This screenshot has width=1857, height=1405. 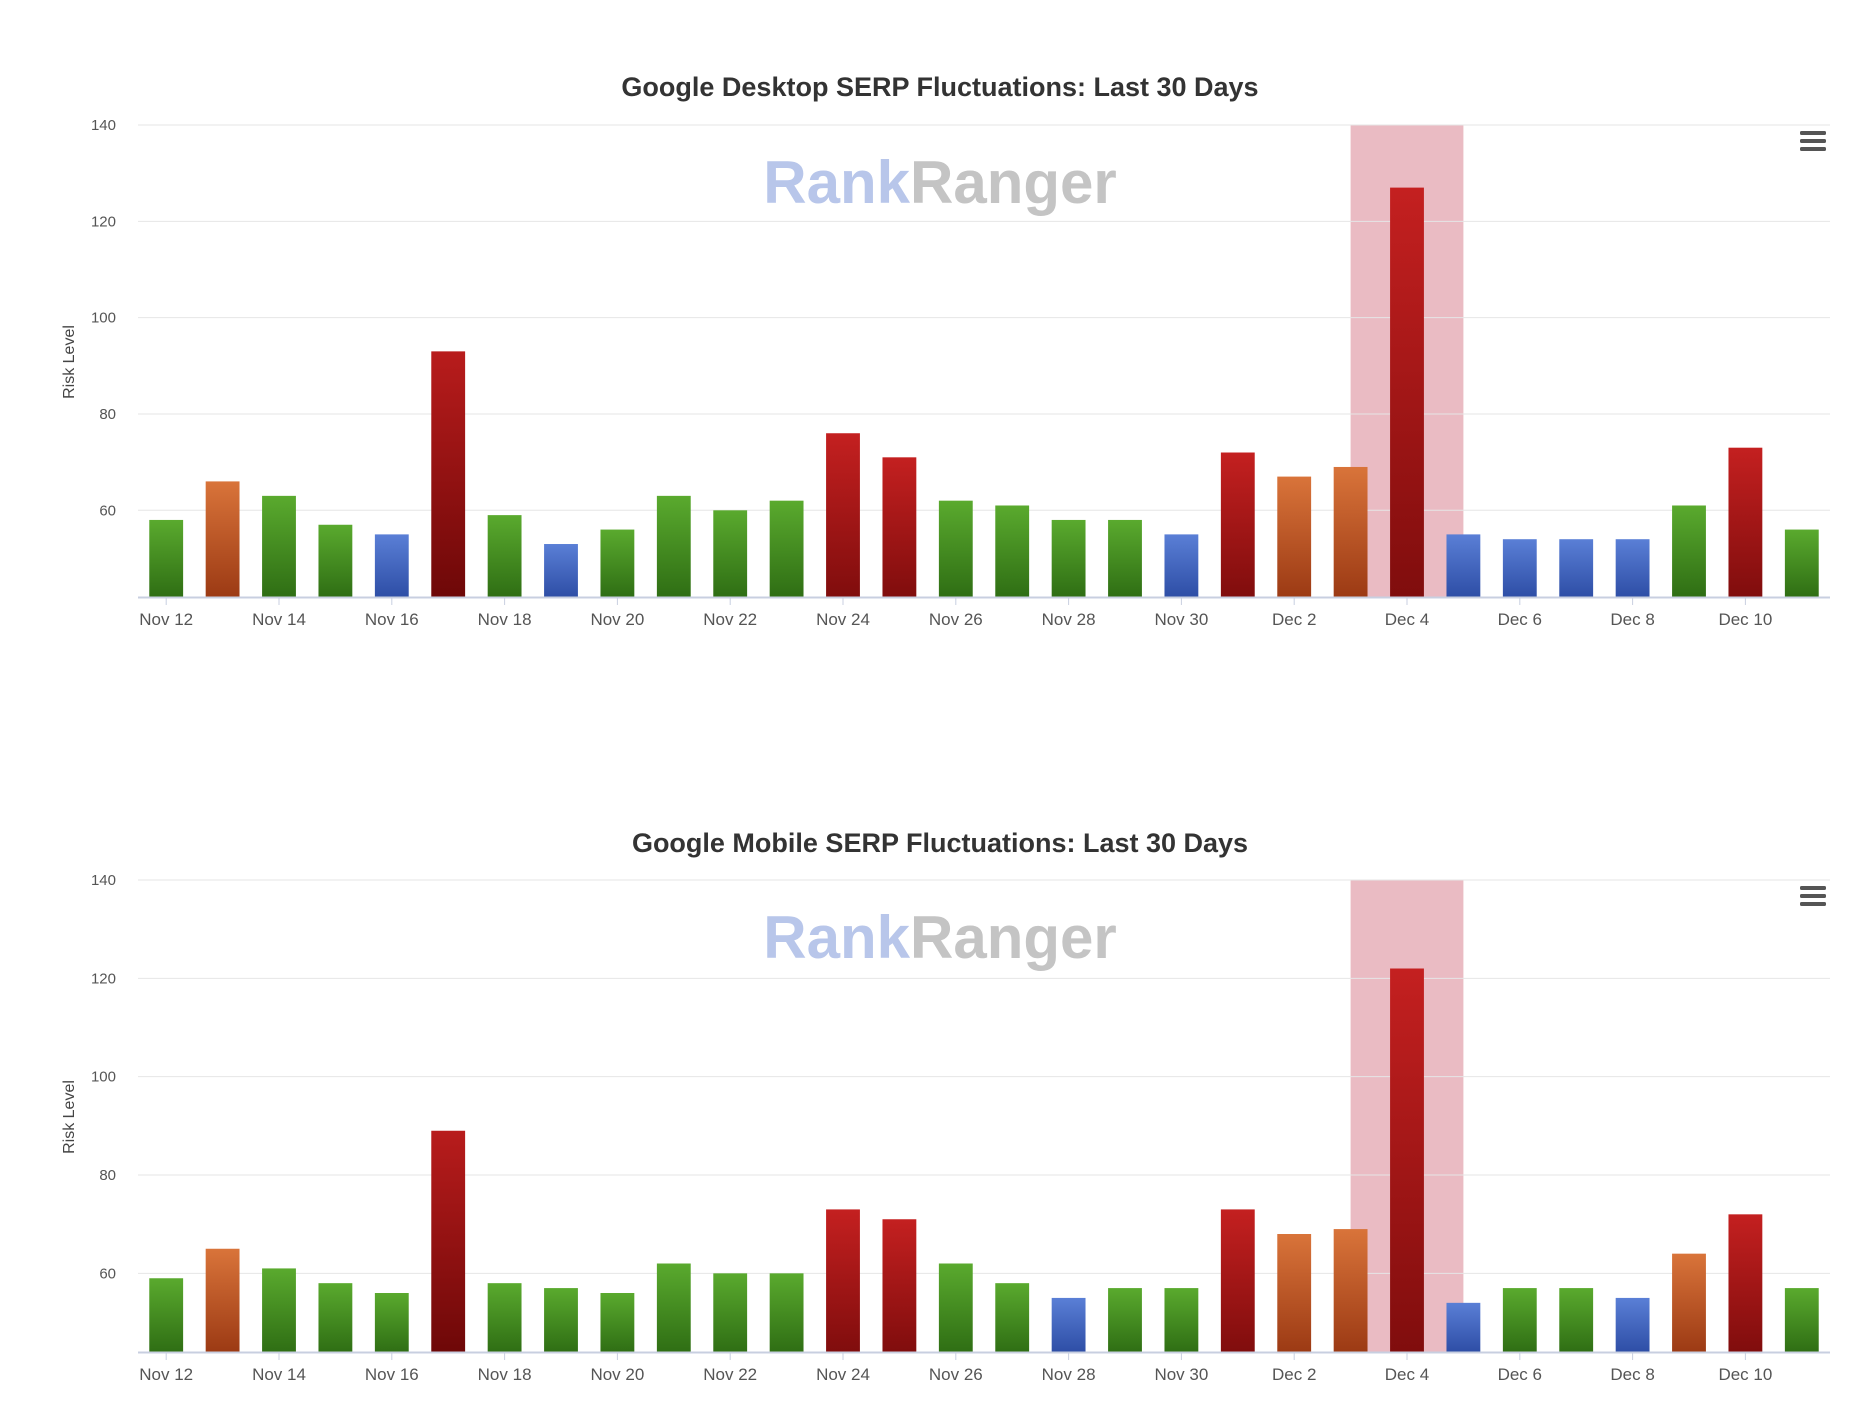 What do you see at coordinates (843, 1374) in the screenshot?
I see `x-tick-label: Nov 24` at bounding box center [843, 1374].